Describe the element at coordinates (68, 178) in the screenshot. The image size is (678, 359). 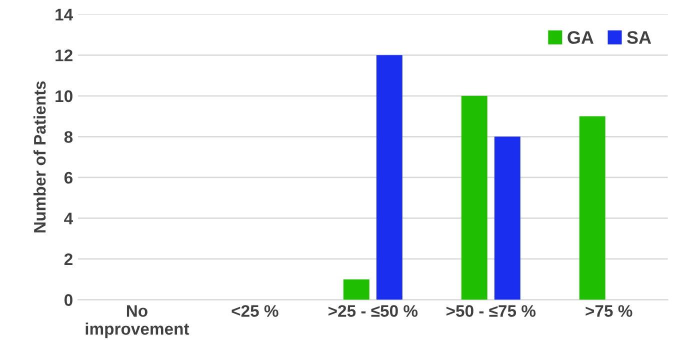
I see `y-tick-label: 6` at that location.